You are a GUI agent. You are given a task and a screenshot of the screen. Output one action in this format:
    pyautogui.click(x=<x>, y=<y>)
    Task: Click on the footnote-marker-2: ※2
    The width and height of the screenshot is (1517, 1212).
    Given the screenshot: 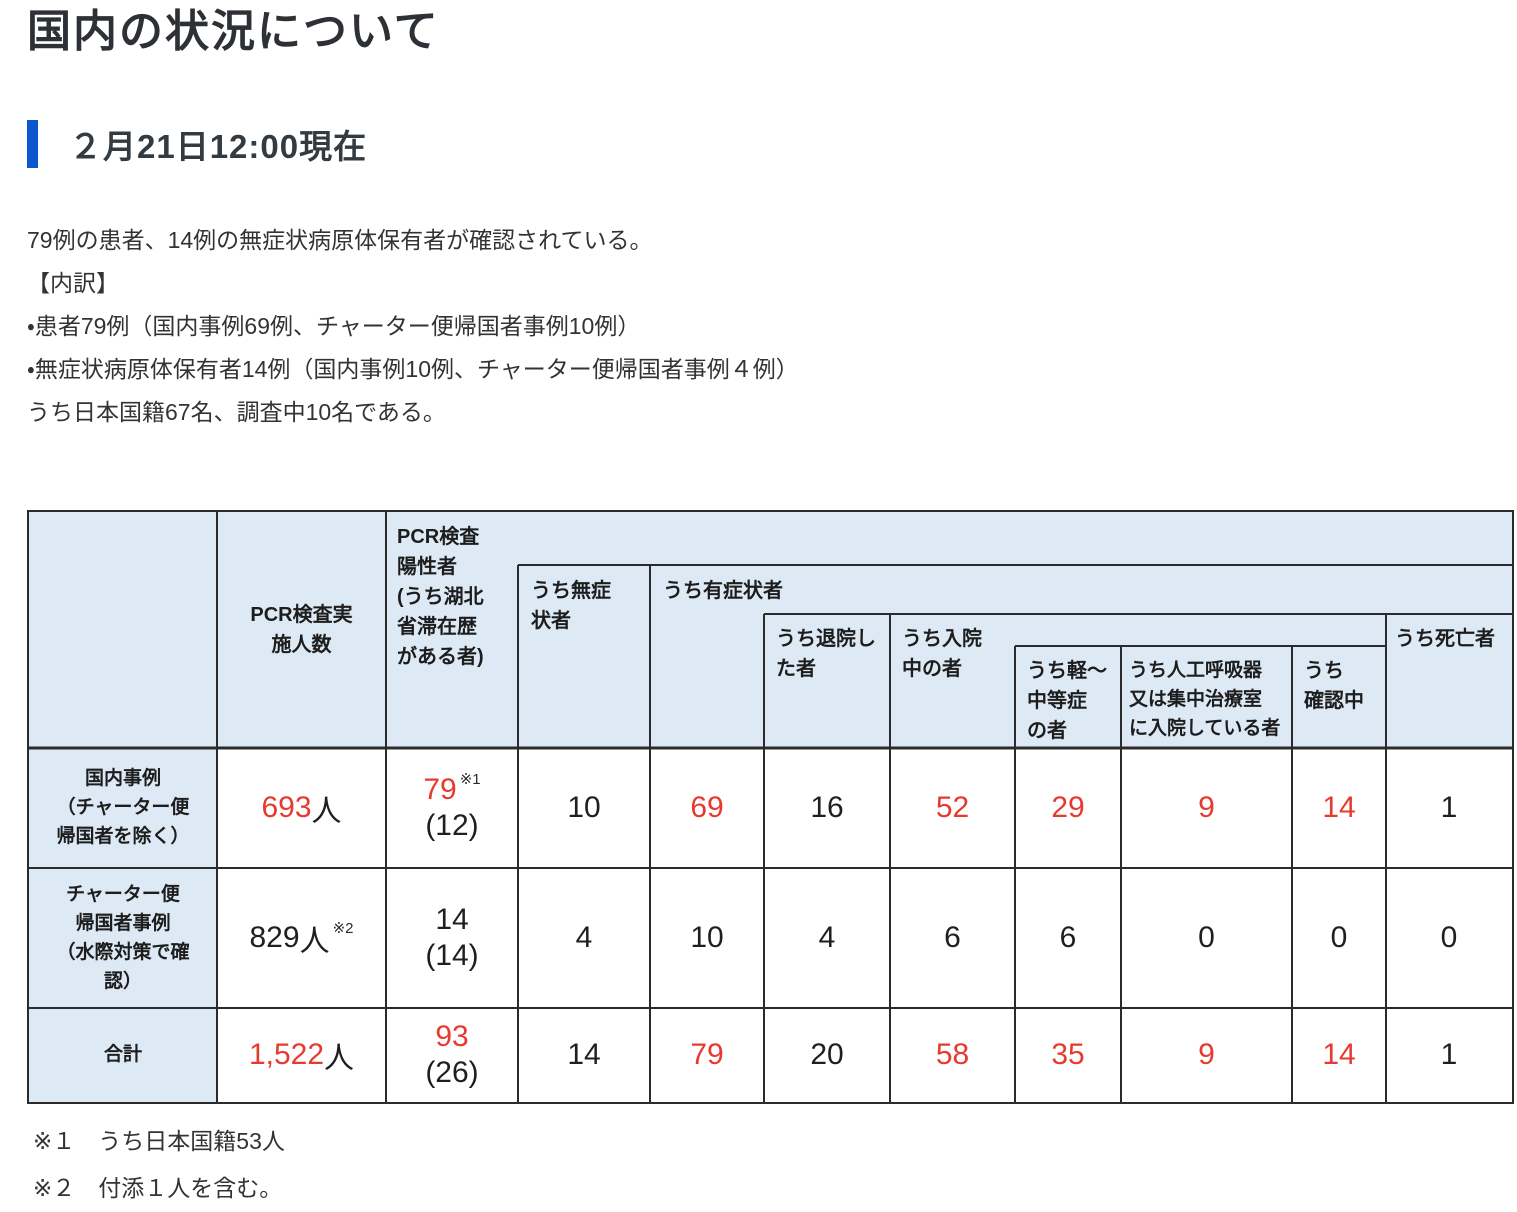 What is the action you would take?
    pyautogui.click(x=343, y=928)
    